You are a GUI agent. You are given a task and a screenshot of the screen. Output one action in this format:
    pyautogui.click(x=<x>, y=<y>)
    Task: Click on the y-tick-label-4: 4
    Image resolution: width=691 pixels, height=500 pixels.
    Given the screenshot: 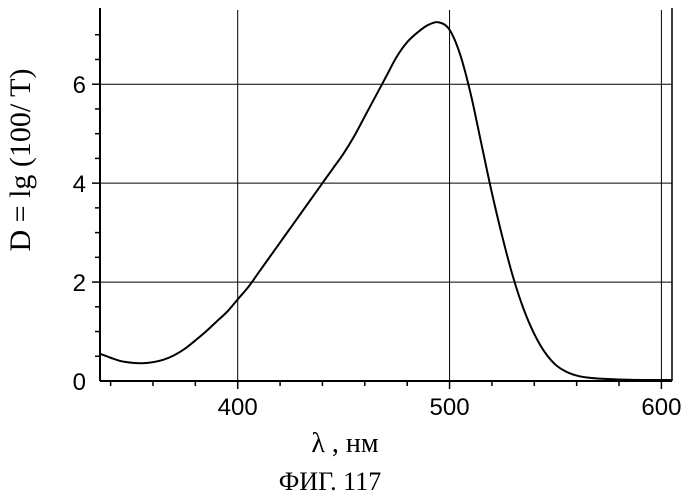 What is the action you would take?
    pyautogui.click(x=79, y=184)
    